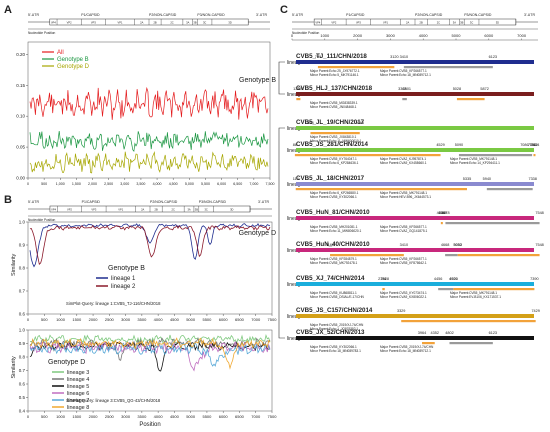  I want to click on legend-label-b-1: lineage 2, so click(123, 287).